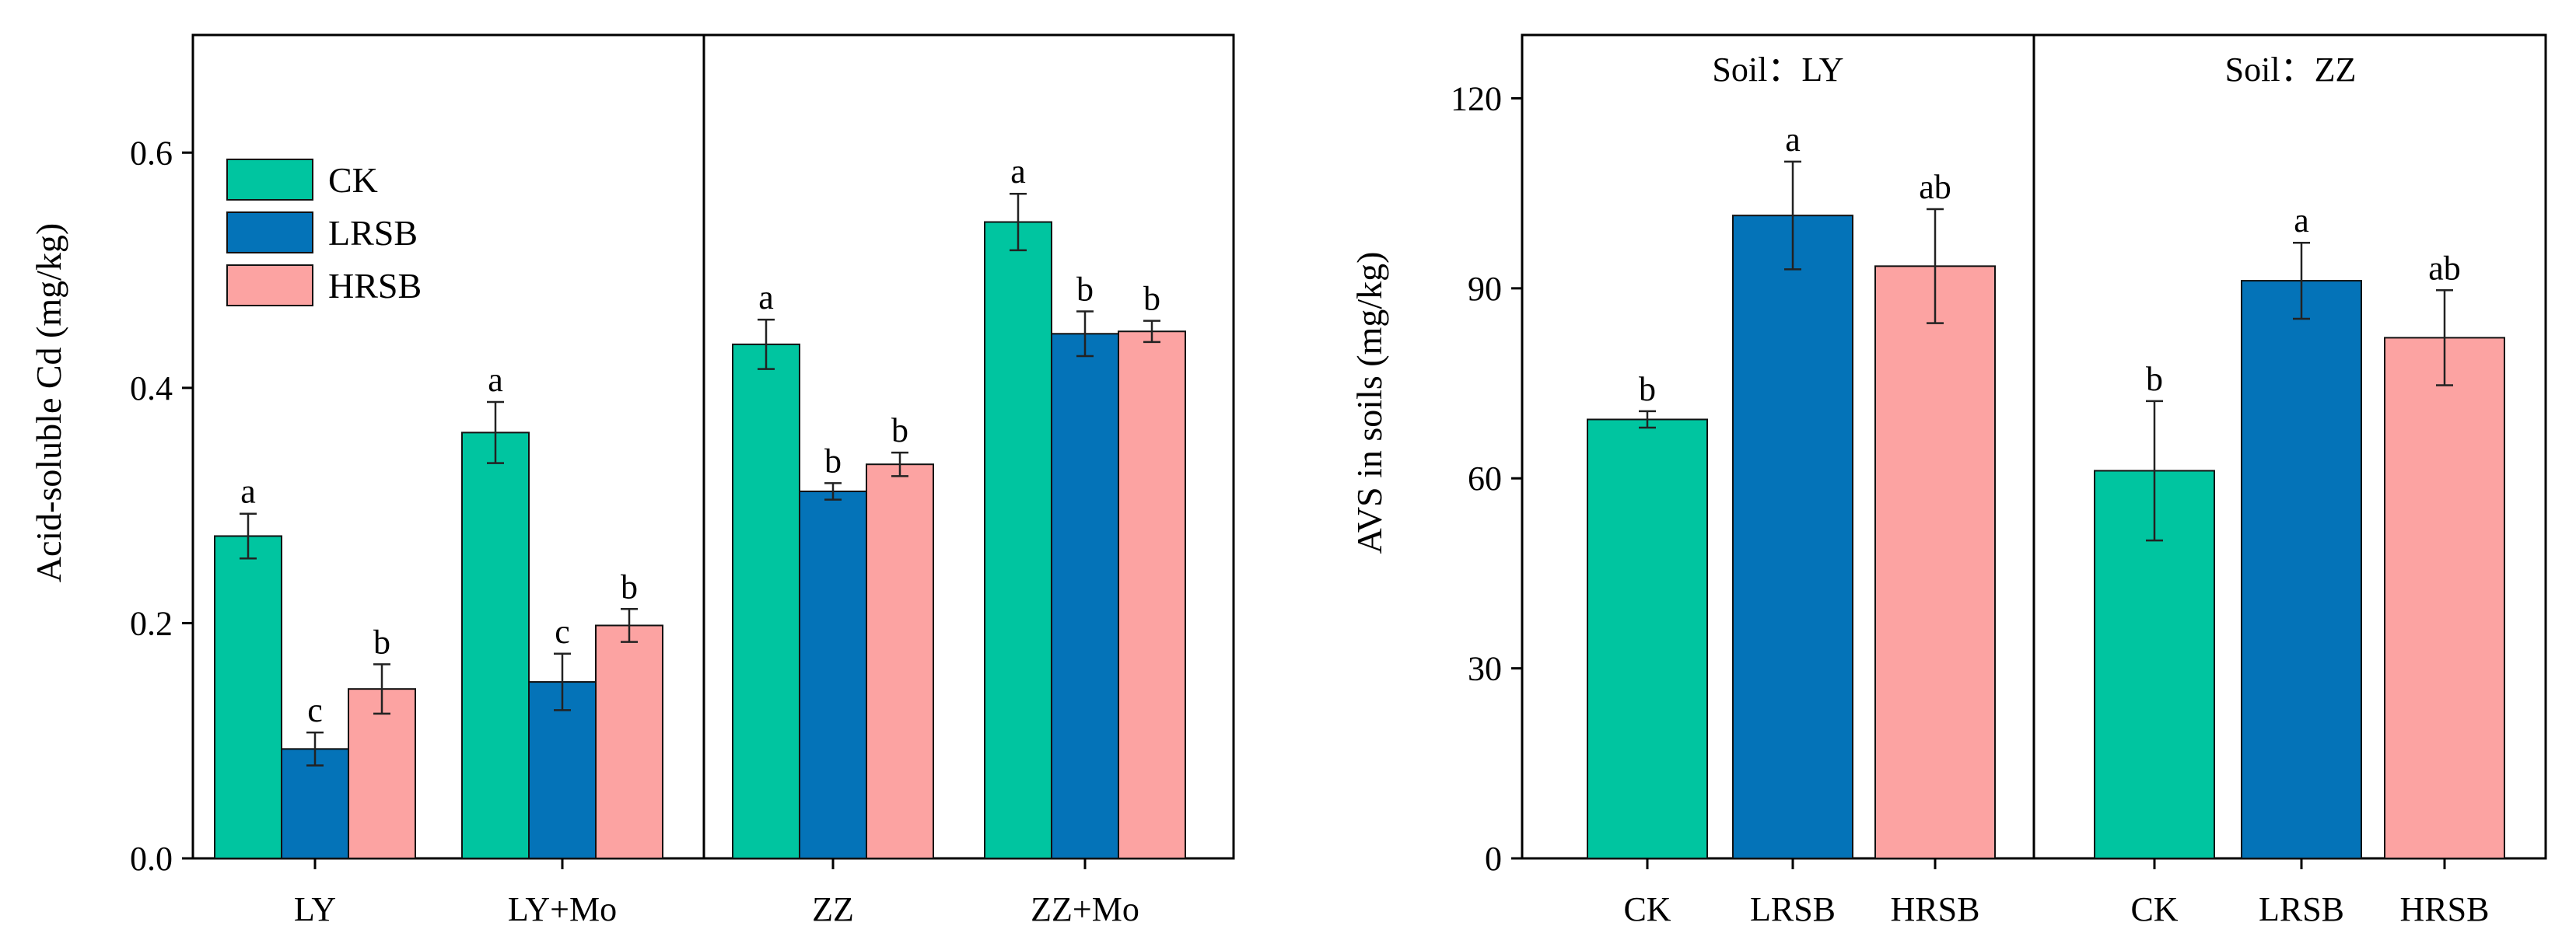 The image size is (2576, 947). Describe the element at coordinates (152, 153) in the screenshot. I see `y-tick-label: 0.6` at that location.